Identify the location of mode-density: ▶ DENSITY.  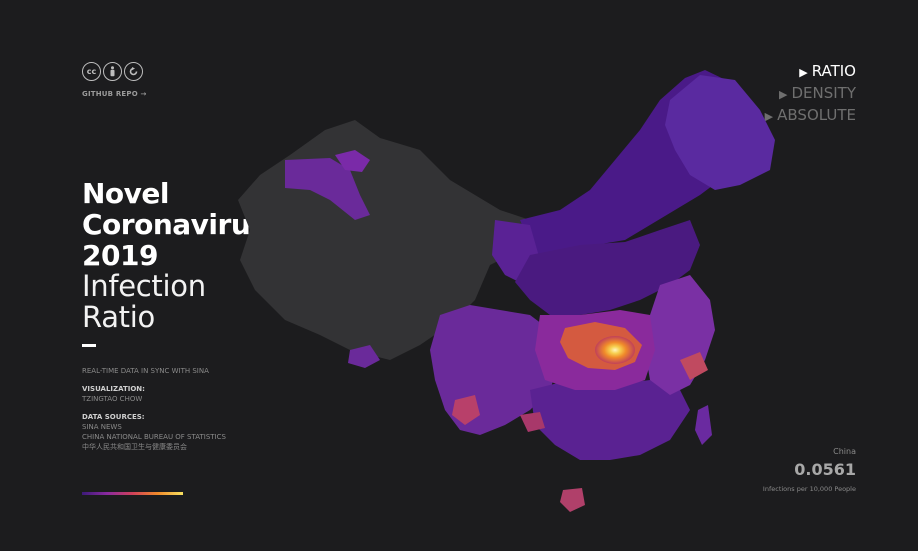
(817, 93).